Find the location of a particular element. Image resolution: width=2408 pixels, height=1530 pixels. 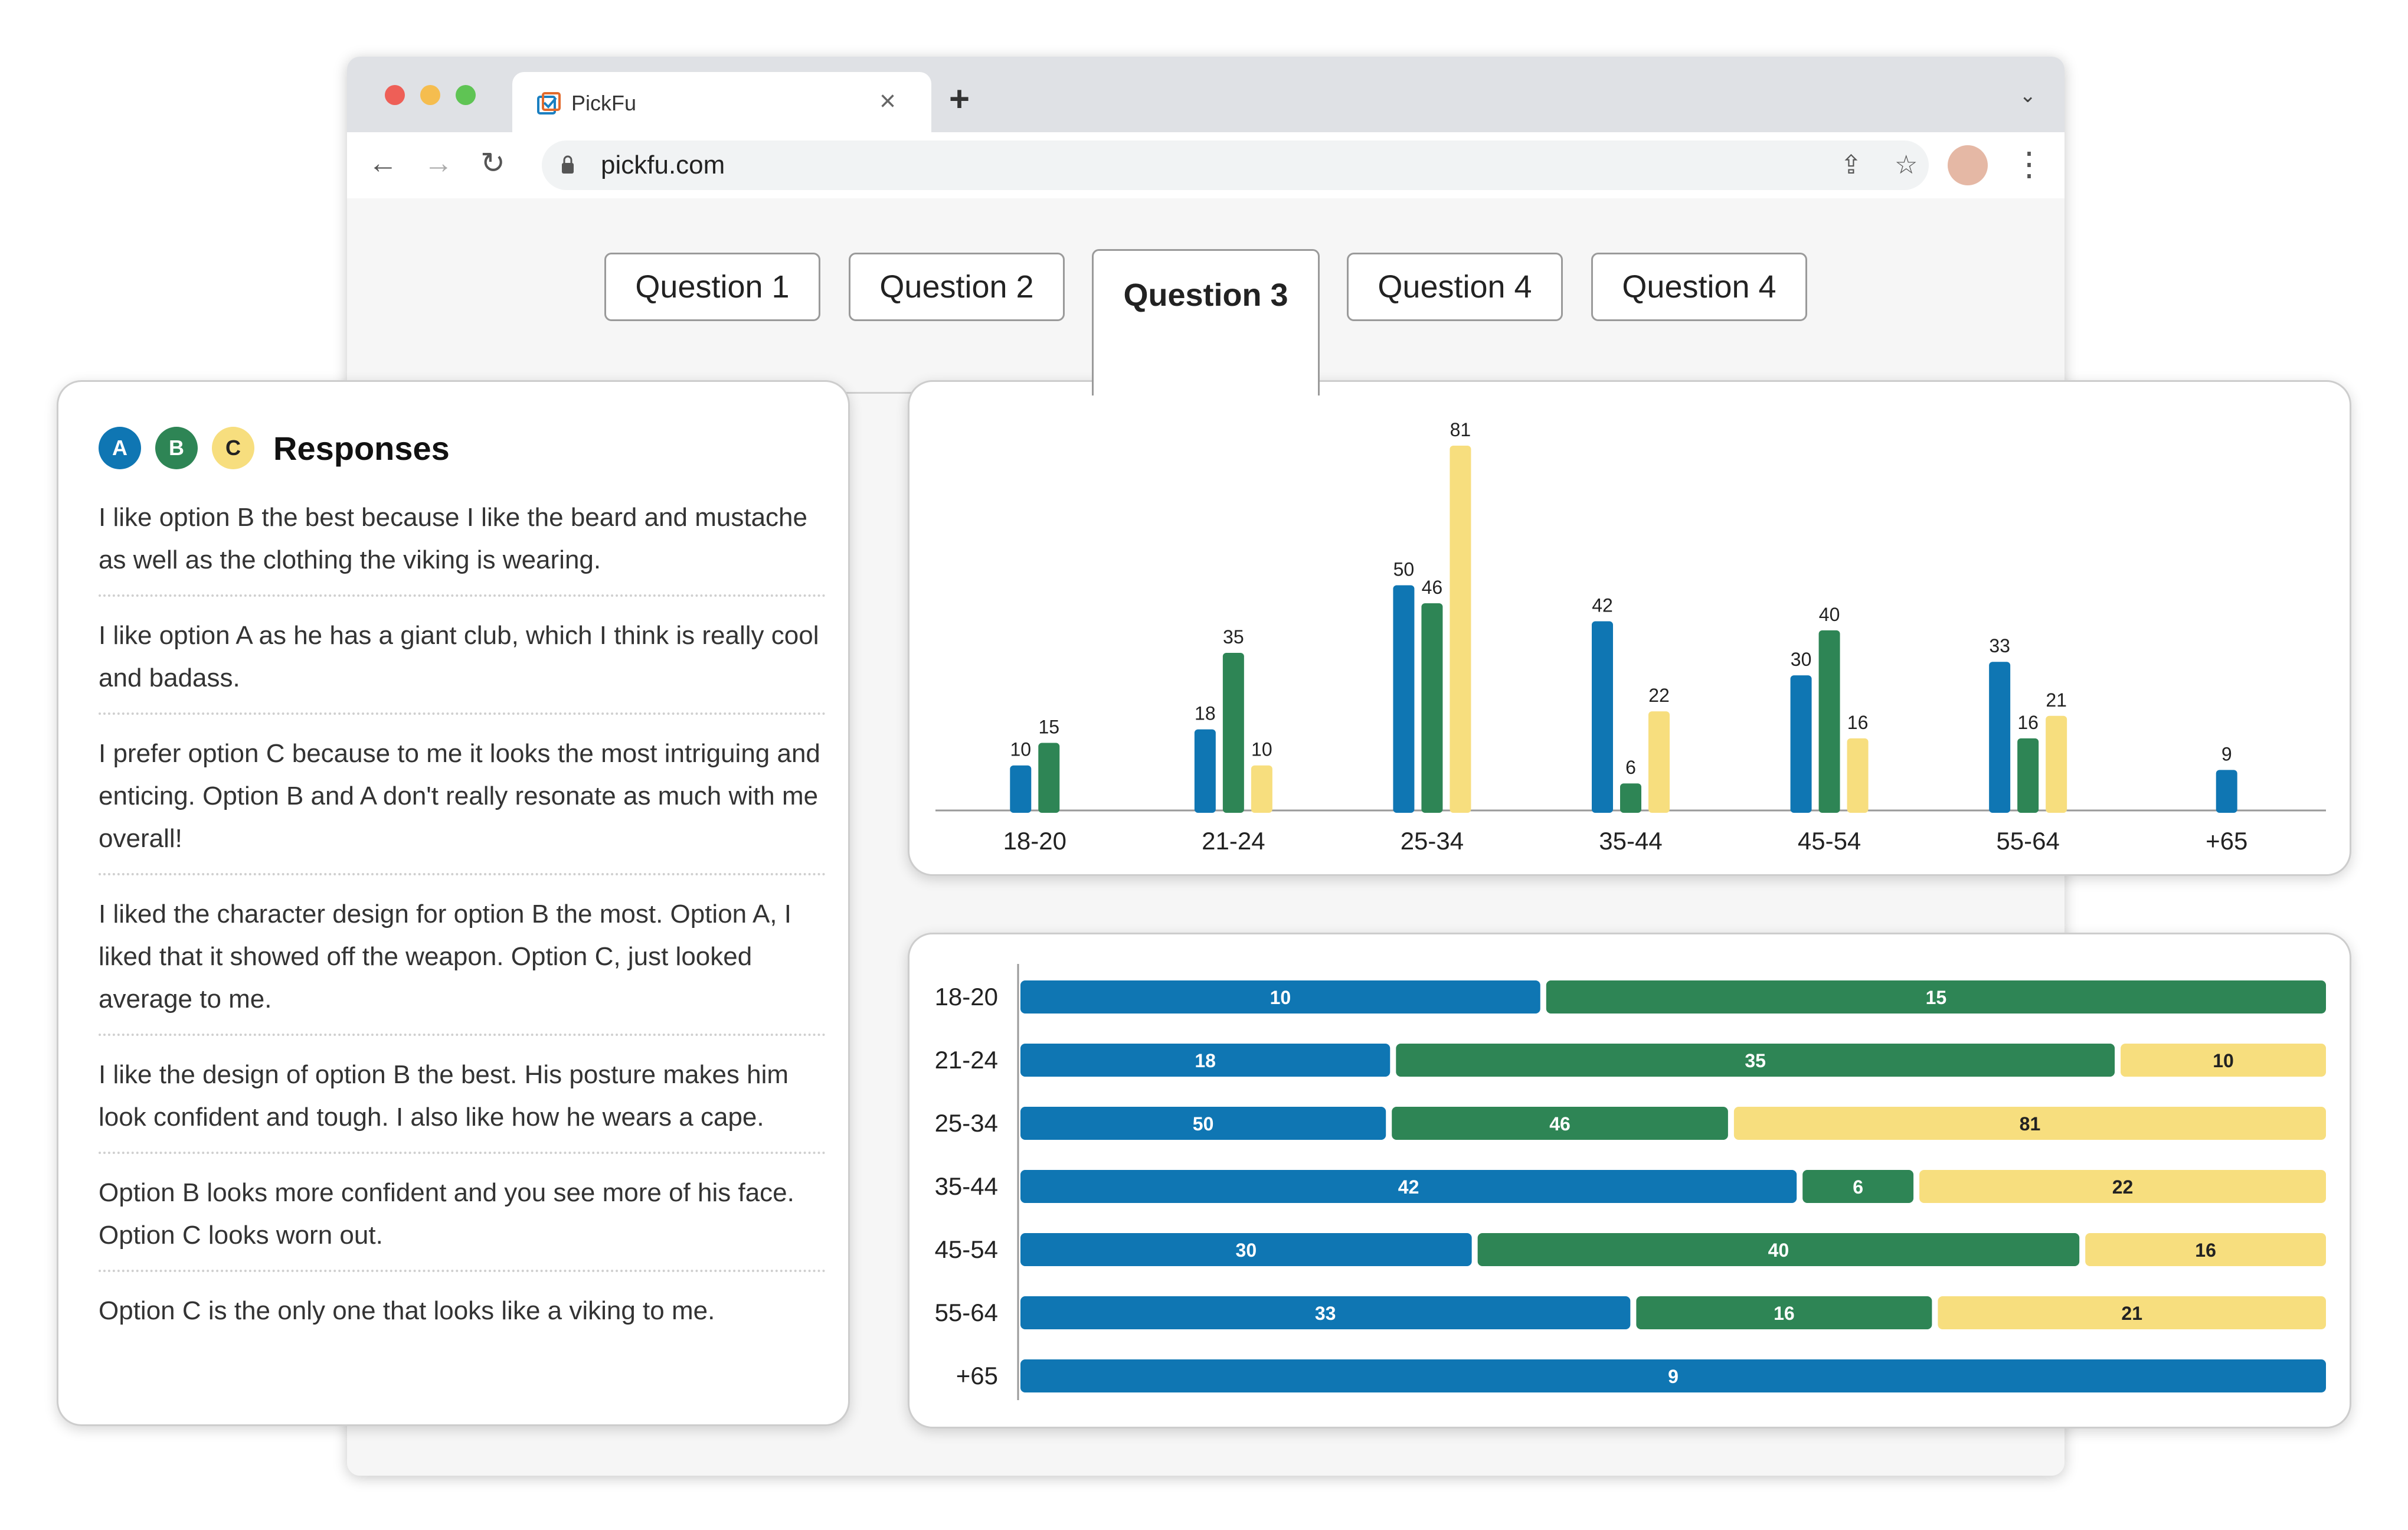

segment-value-label: 40 is located at coordinates (1778, 1250).